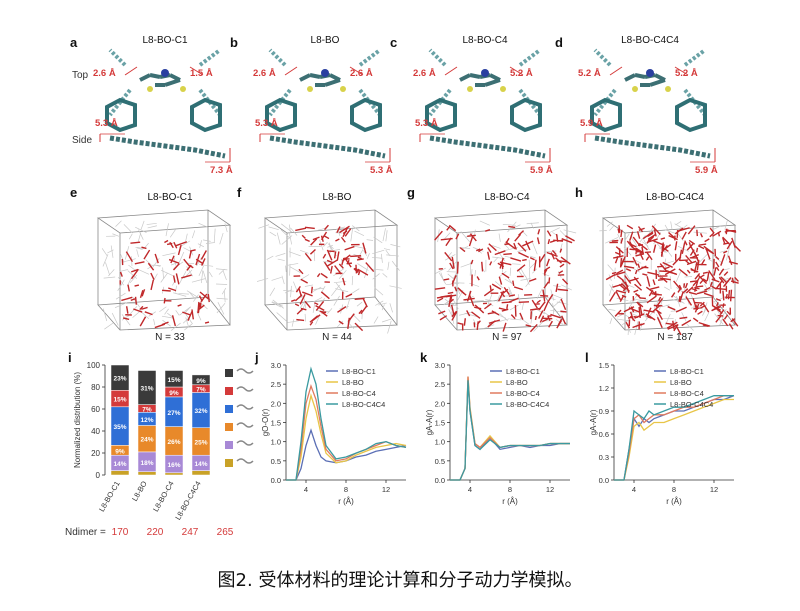 Image resolution: width=800 pixels, height=611 pixels. I want to click on dim-label-side-top-d: 5.9 Å, so click(591, 123).